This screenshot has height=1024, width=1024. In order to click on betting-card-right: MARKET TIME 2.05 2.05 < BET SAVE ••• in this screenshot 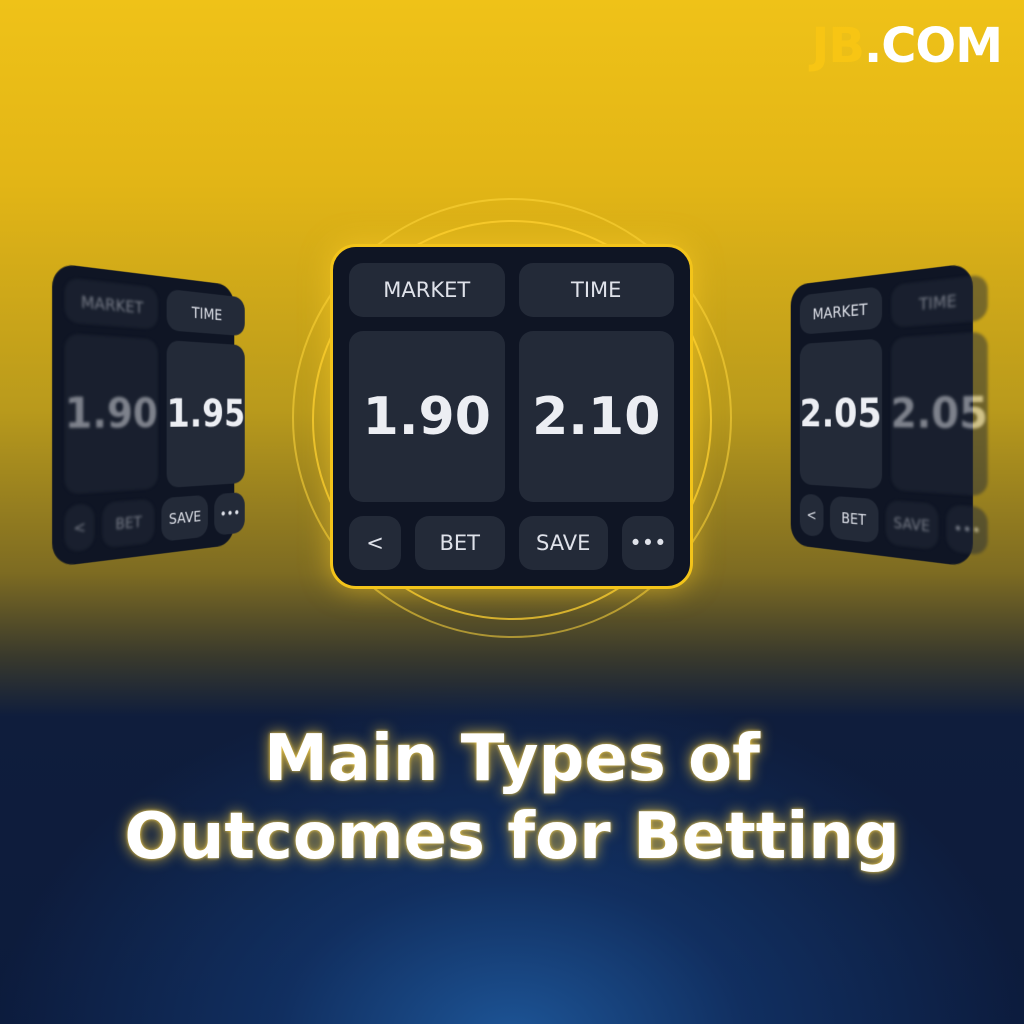, I will do `click(882, 415)`.